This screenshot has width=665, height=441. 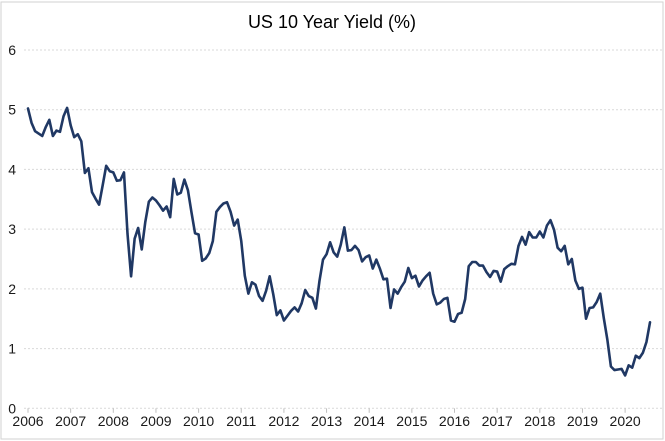 I want to click on x-axis-label-2014: 2014, so click(x=369, y=421).